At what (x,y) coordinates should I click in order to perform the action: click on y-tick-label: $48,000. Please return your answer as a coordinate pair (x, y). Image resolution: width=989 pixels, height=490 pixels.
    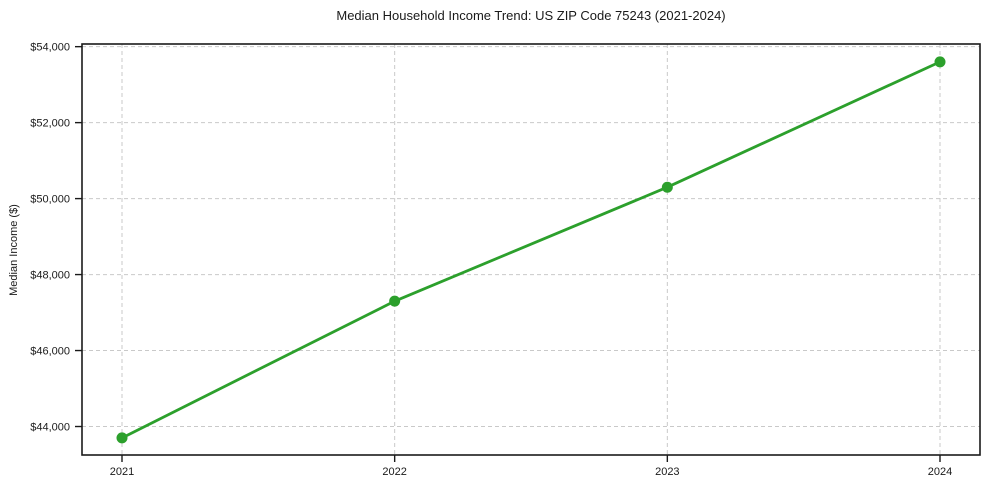
    Looking at the image, I should click on (50, 276).